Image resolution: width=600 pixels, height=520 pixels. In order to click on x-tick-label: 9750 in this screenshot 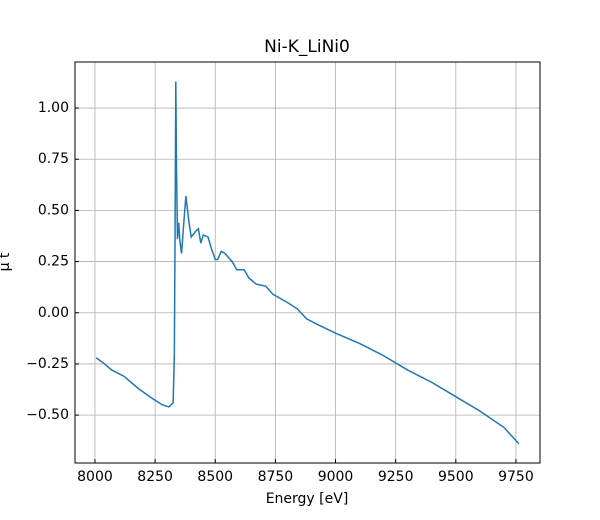, I will do `click(516, 477)`.